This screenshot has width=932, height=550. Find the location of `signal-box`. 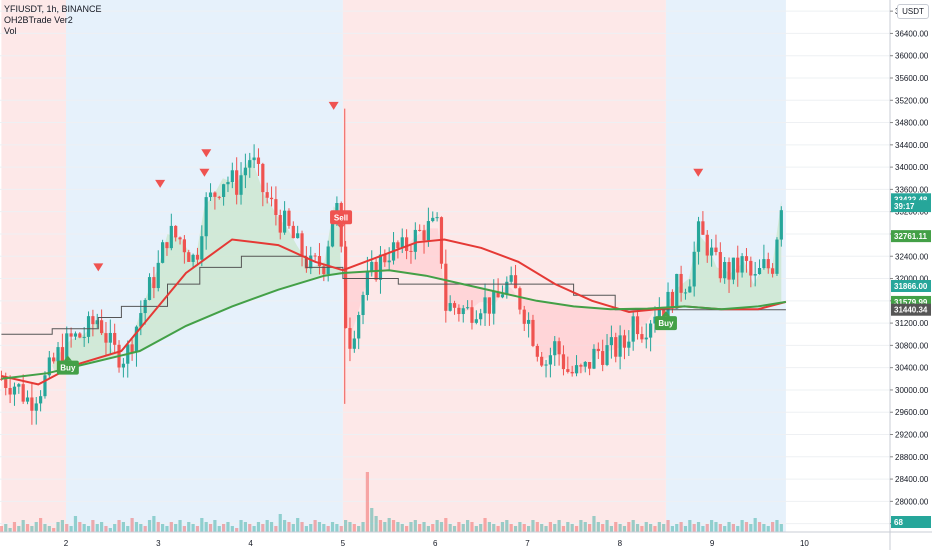

signal-box is located at coordinates (665, 323).